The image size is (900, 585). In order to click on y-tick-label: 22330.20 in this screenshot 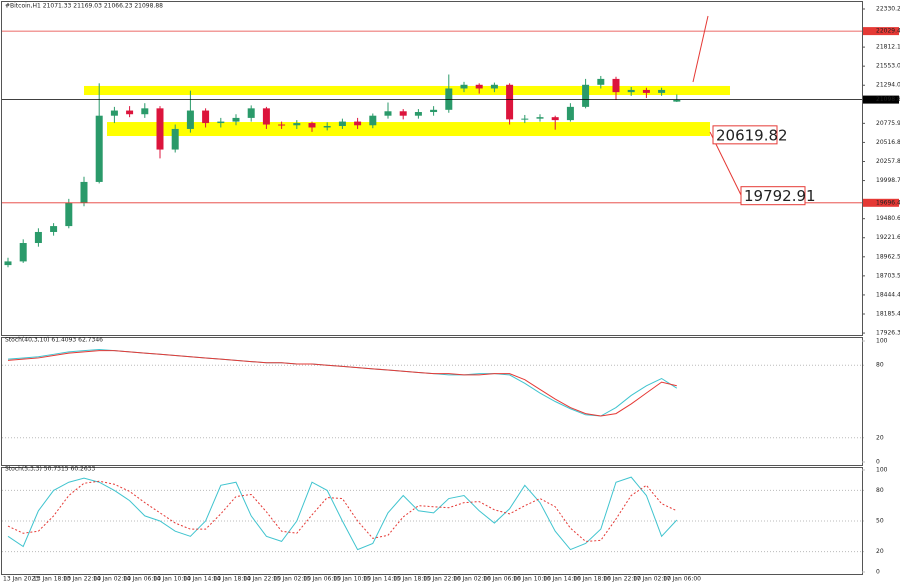, I will do `click(888, 8)`.